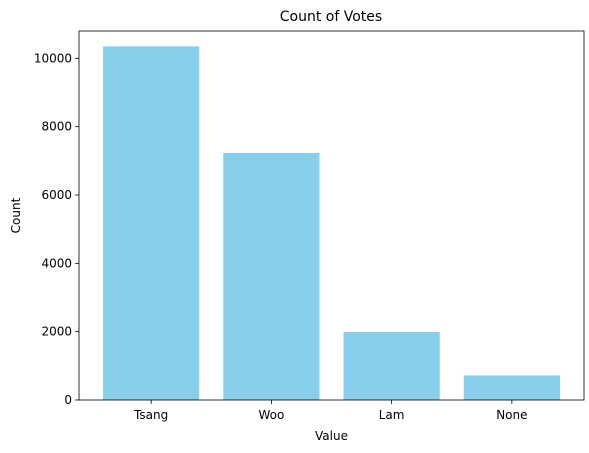 The height and width of the screenshot is (453, 589). Describe the element at coordinates (53, 58) in the screenshot. I see `y-tick-label: 10000` at that location.